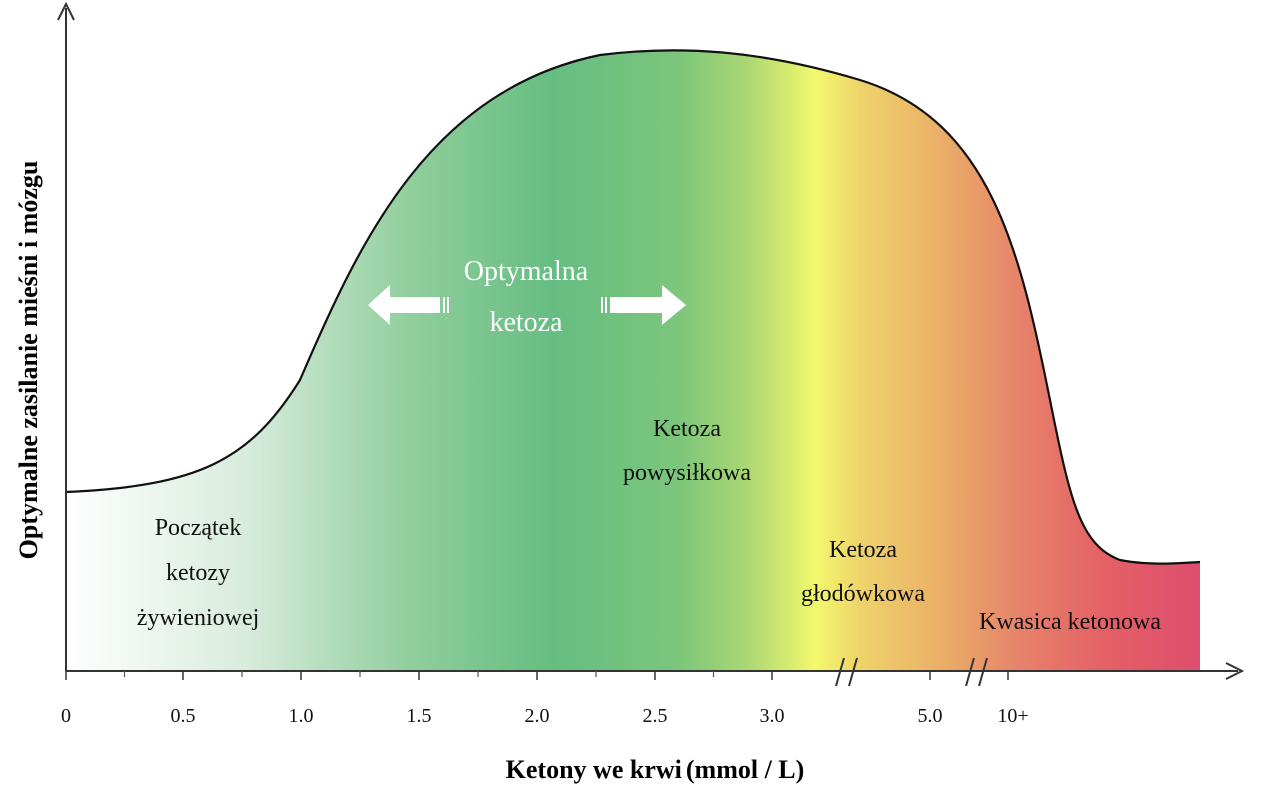 This screenshot has height=797, width=1280. What do you see at coordinates (643, 305) in the screenshot?
I see `right-arrow` at bounding box center [643, 305].